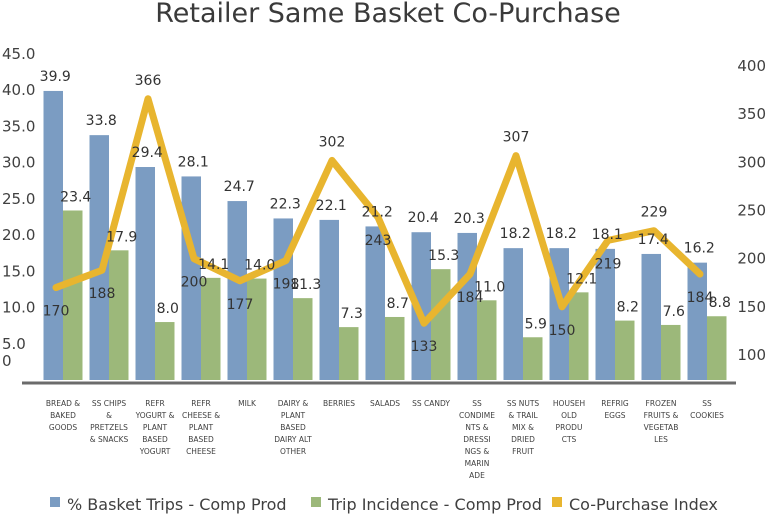 The width and height of the screenshot is (777, 516). I want to click on trip-incidence-value: 8.0, so click(168, 309).